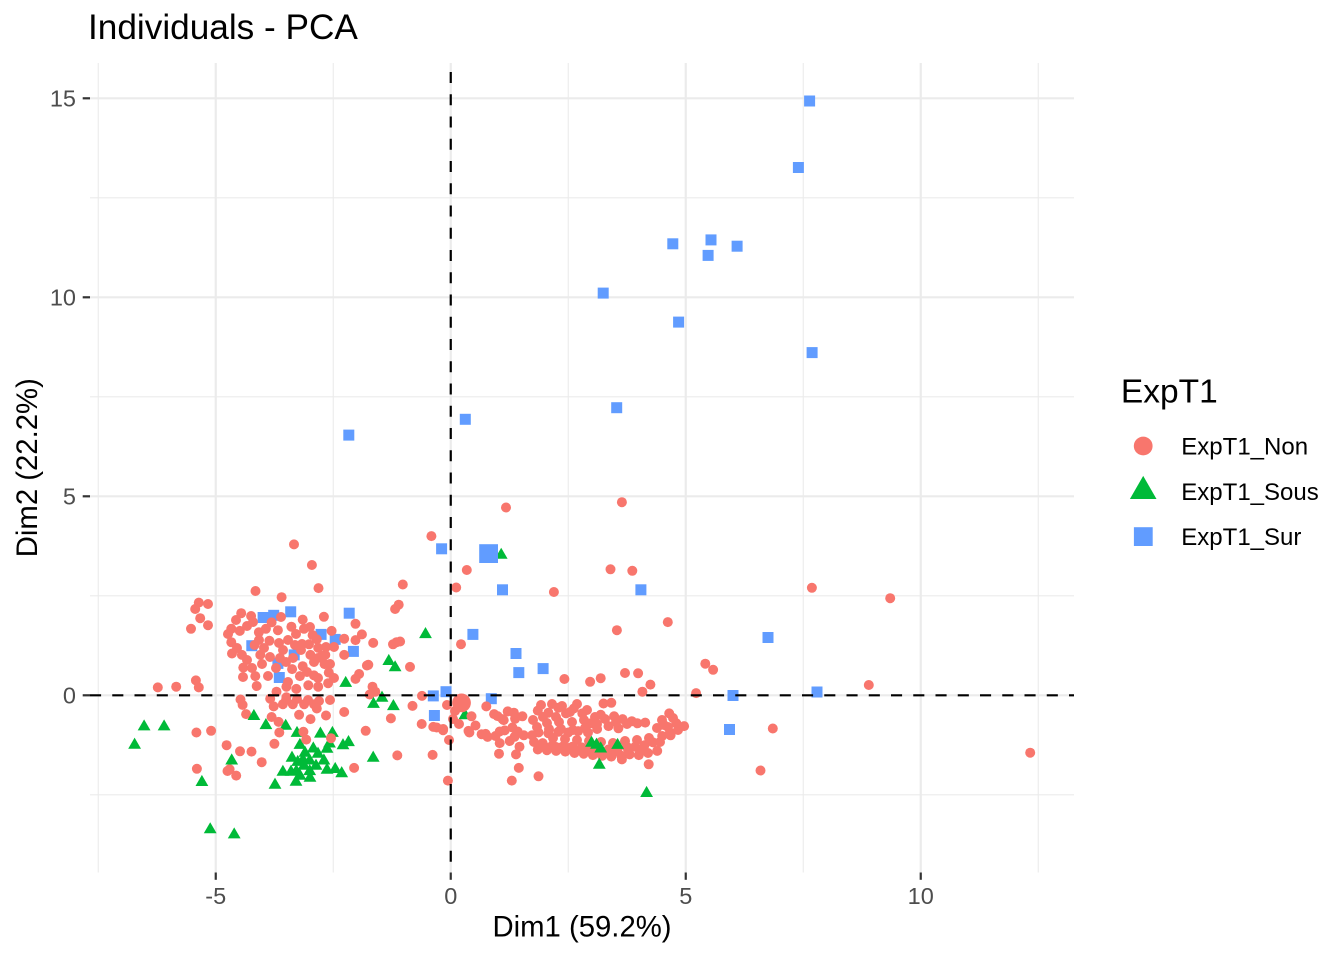 Image resolution: width=1344 pixels, height=965 pixels. Describe the element at coordinates (27, 467) in the screenshot. I see `svg-text: Dim2 (22.2%)` at that location.